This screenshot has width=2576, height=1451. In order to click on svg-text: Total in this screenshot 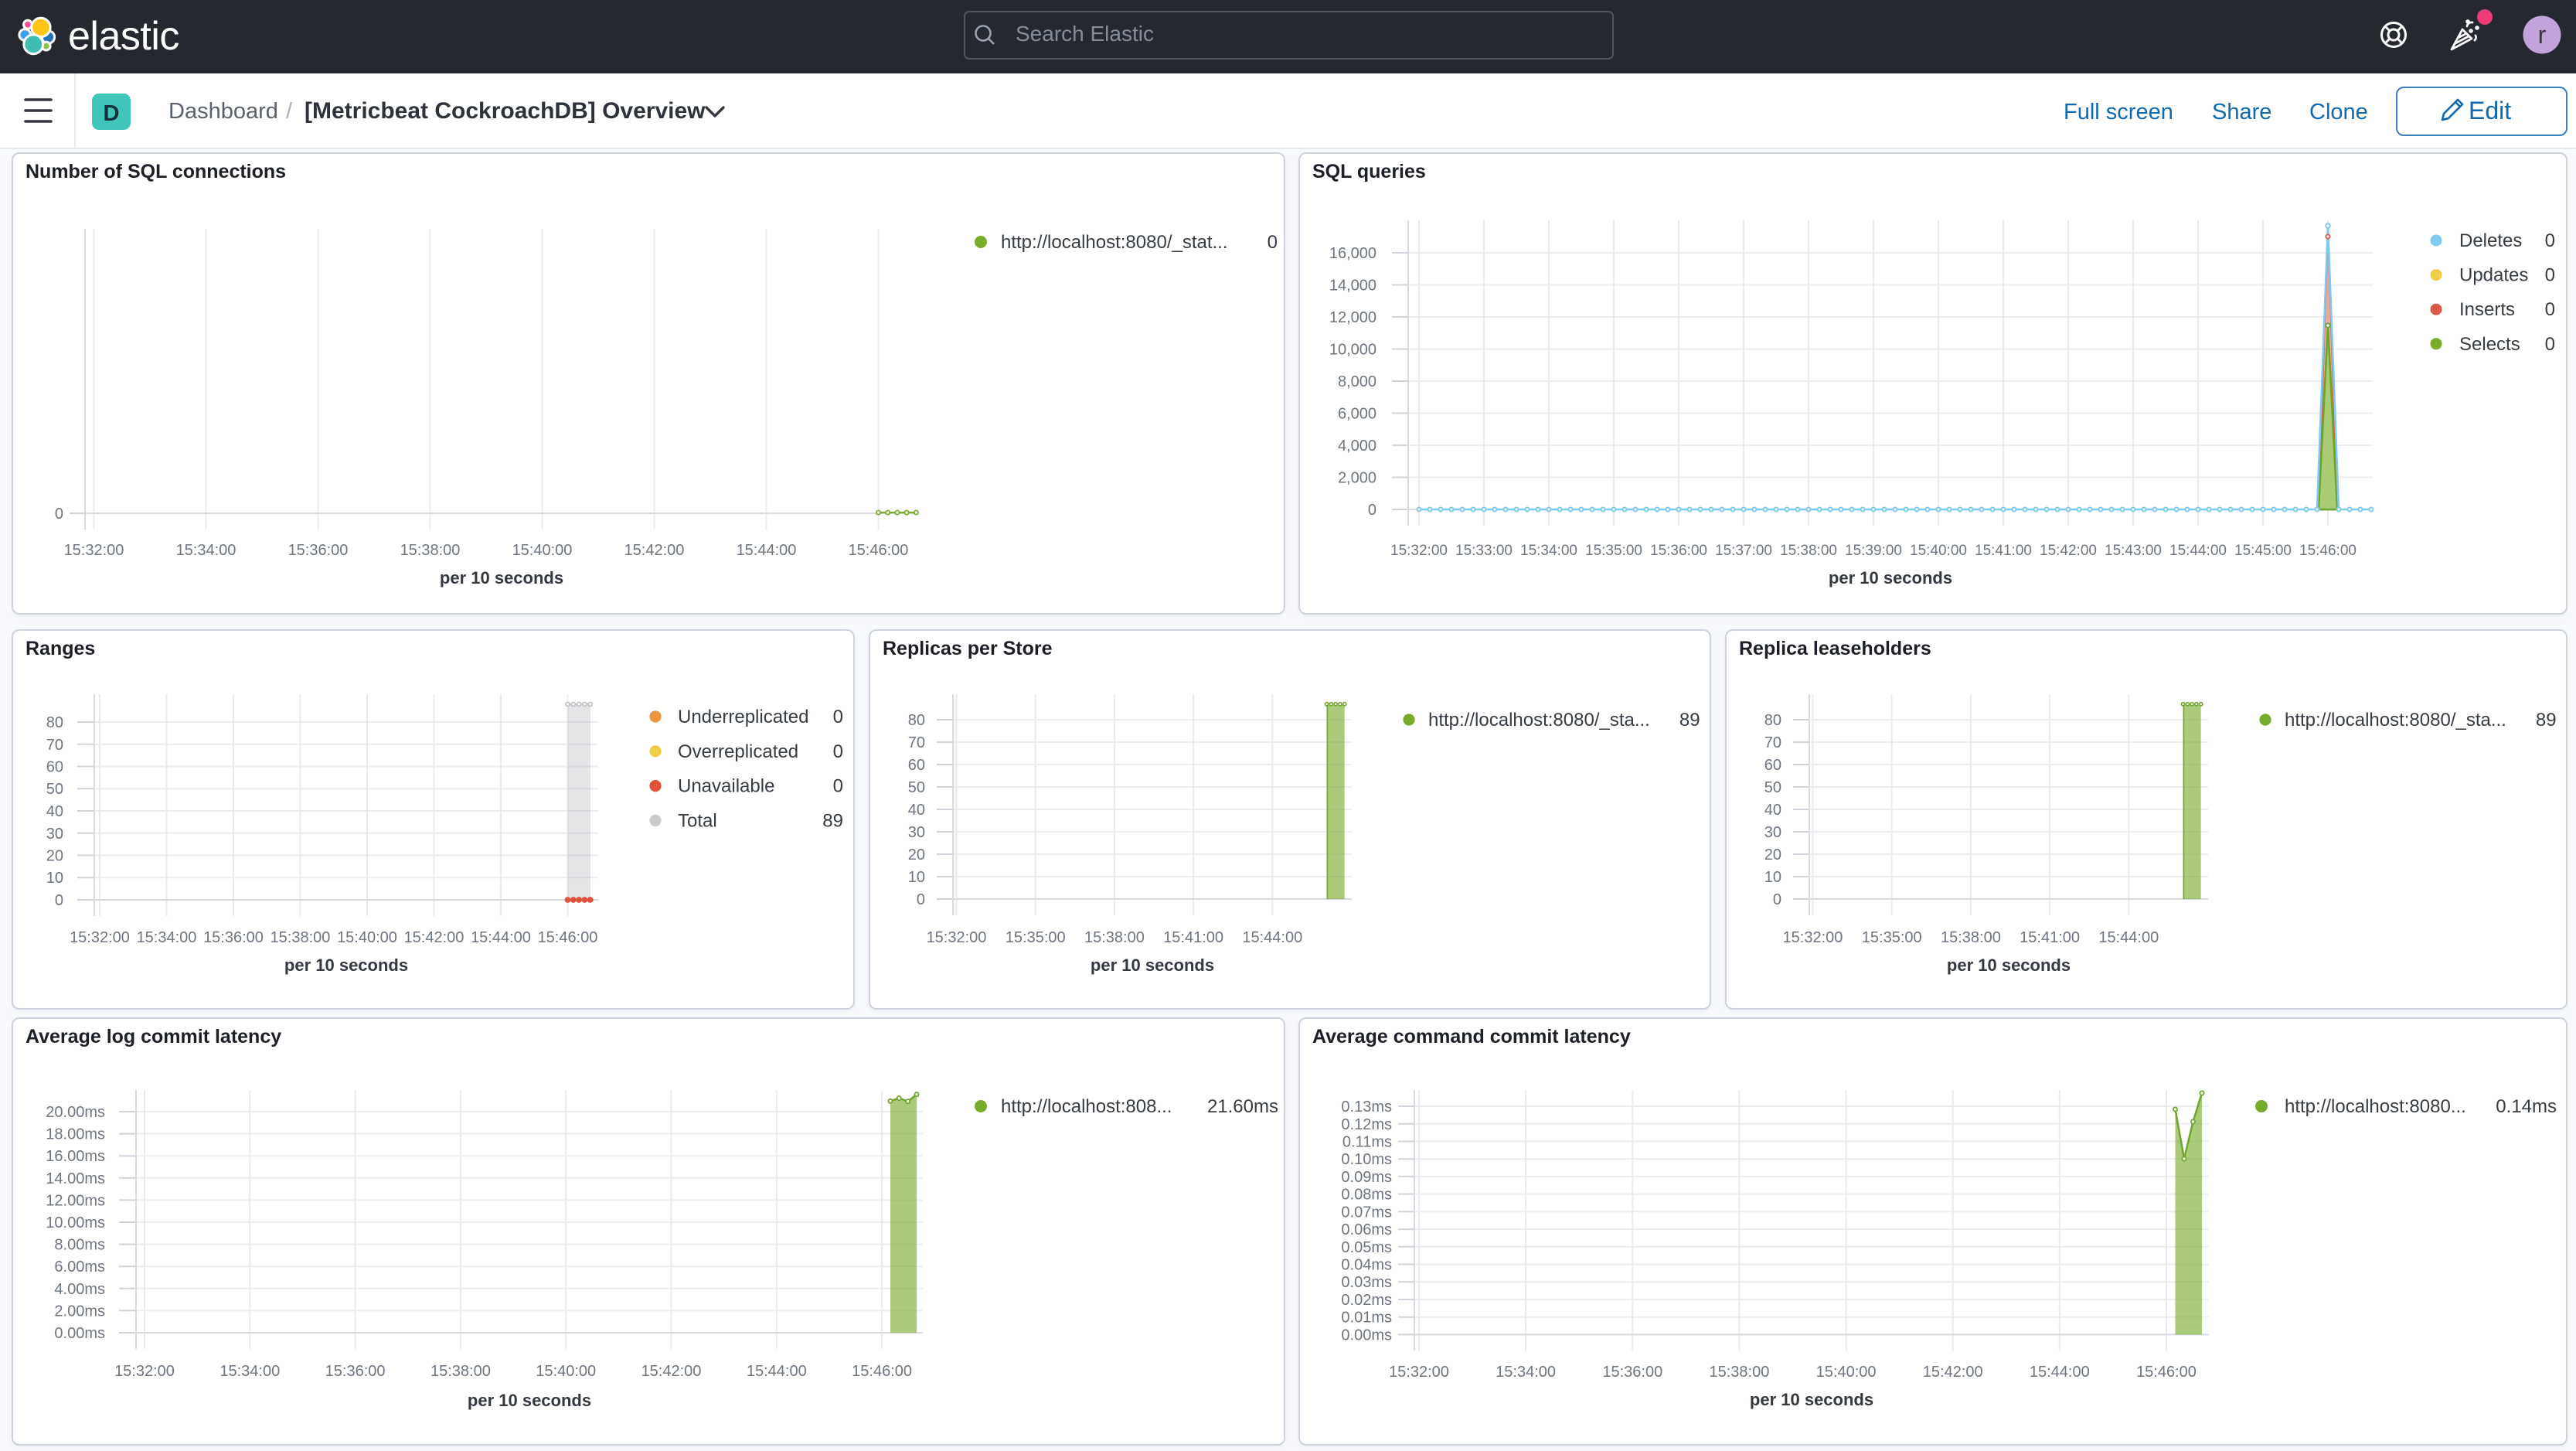, I will do `click(697, 821)`.